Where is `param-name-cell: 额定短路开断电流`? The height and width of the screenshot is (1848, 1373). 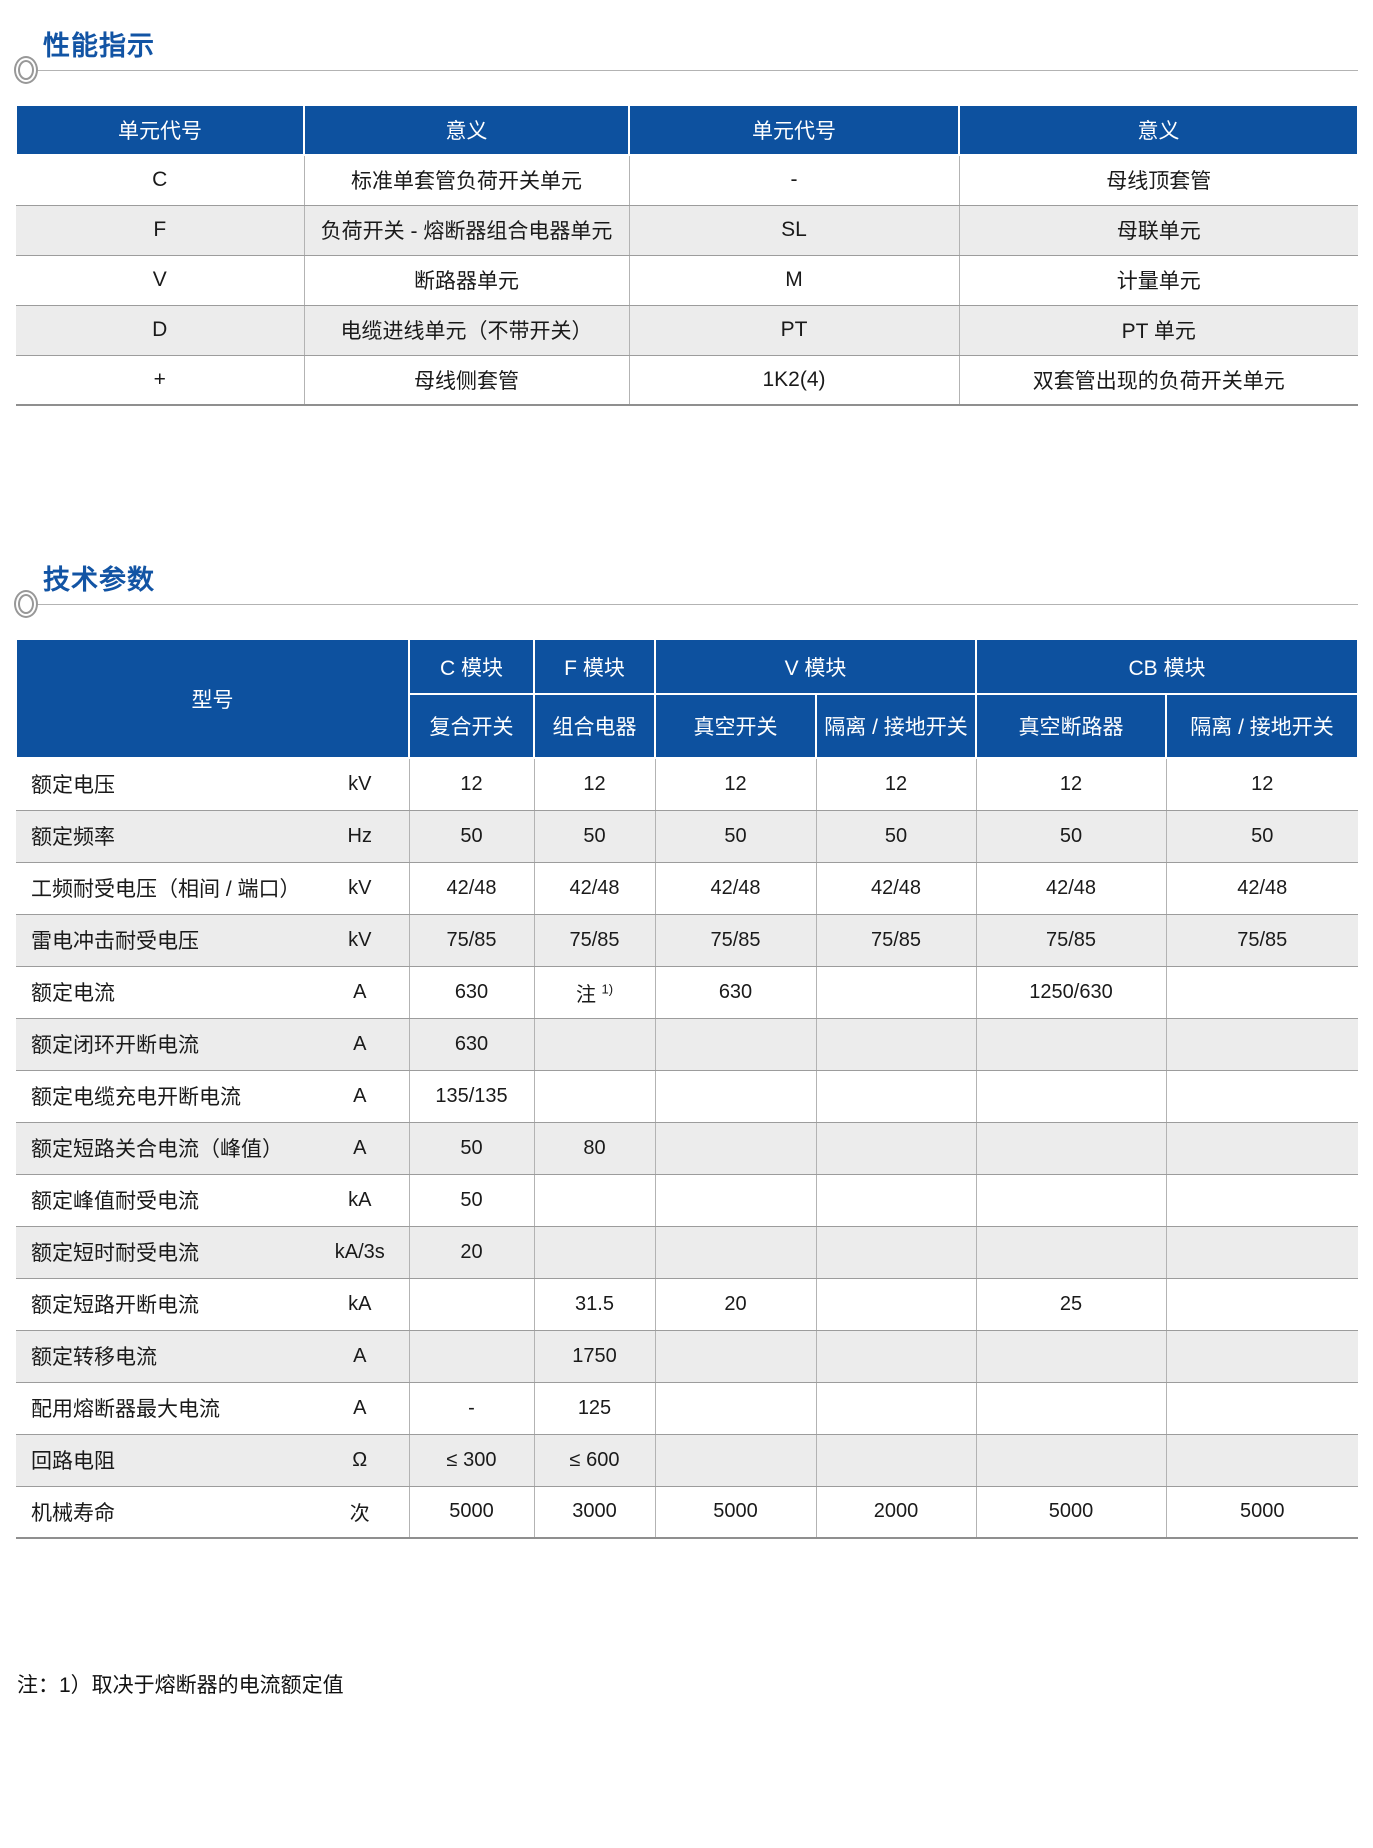
param-name-cell: 额定短路开断电流 is located at coordinates (163, 1304).